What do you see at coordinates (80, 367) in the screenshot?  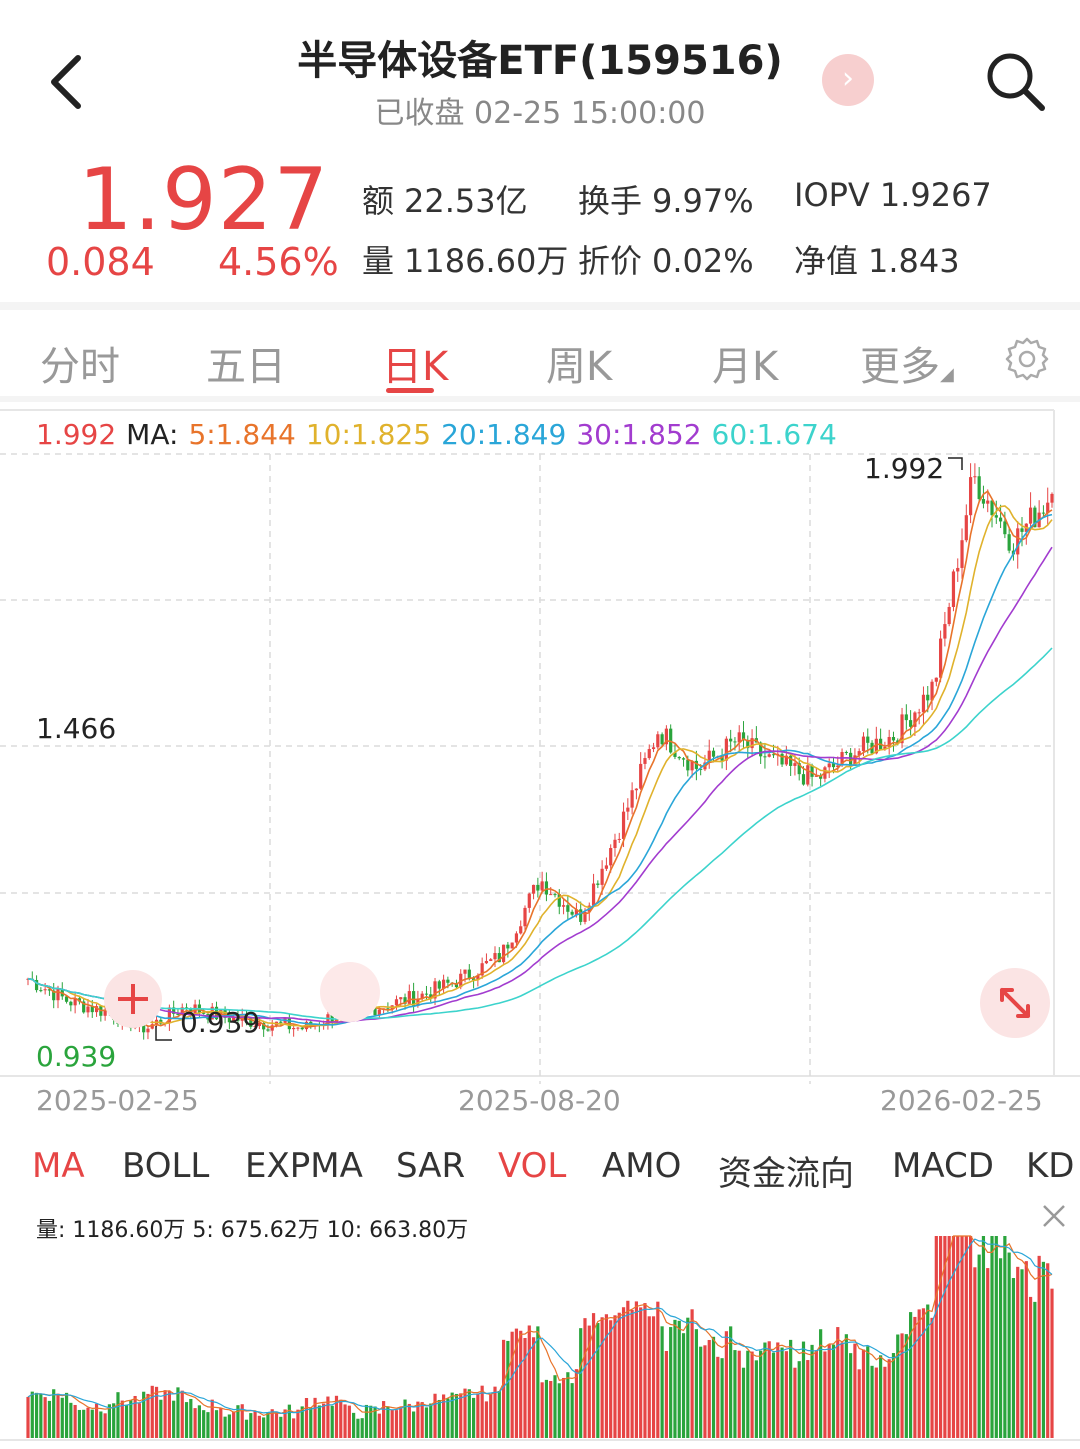 I see `tab-intraday: 分时` at bounding box center [80, 367].